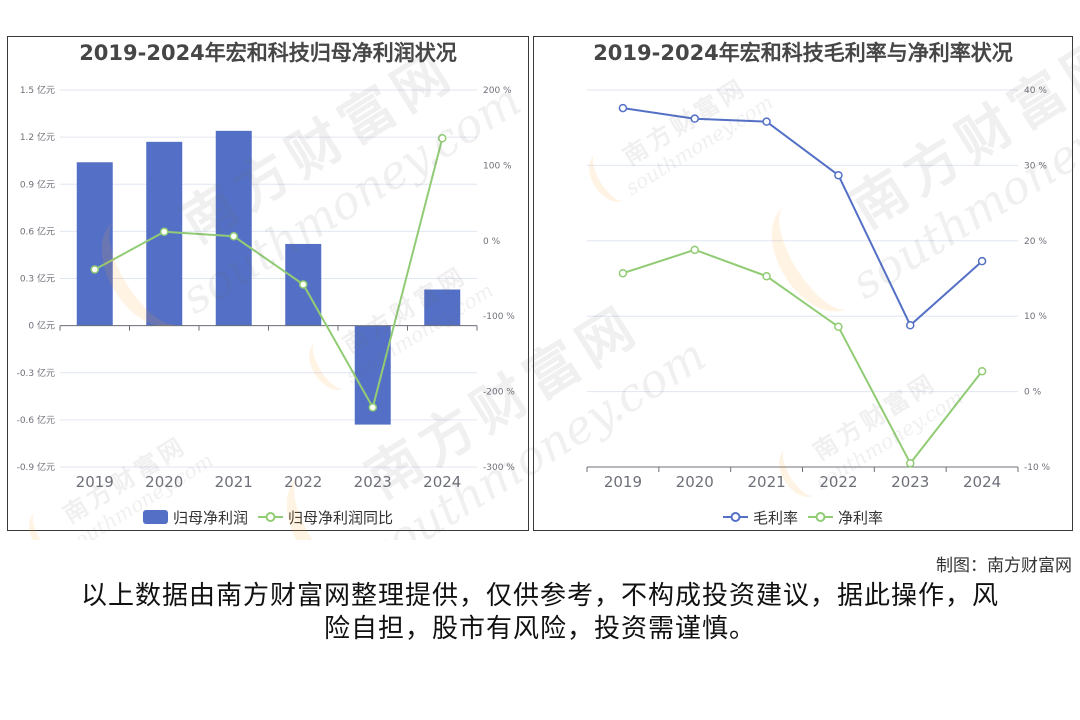 The height and width of the screenshot is (720, 1080). I want to click on legend-item-net-profit: 归母净利润, so click(195, 517).